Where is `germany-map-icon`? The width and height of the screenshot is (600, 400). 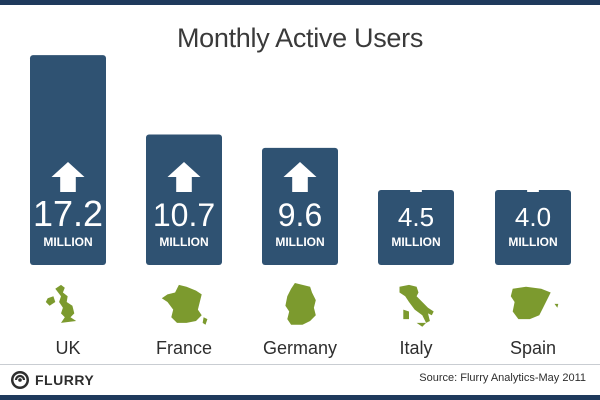
germany-map-icon is located at coordinates (300, 304).